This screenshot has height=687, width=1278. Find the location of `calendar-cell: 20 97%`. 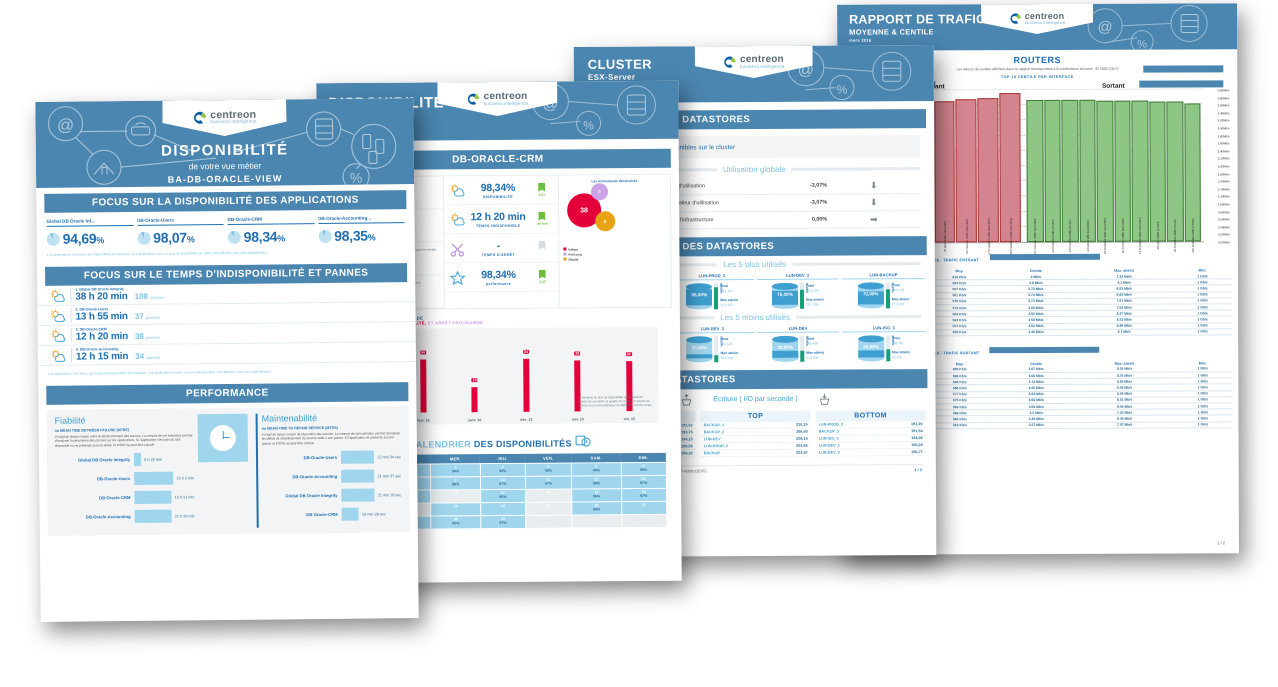

calendar-cell: 20 97% is located at coordinates (644, 495).